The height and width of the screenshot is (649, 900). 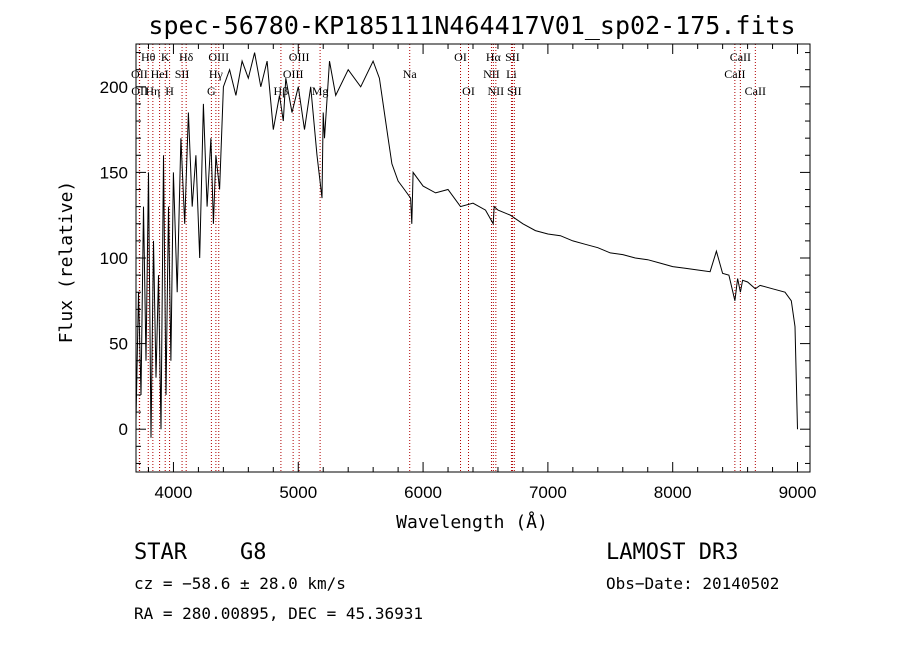 I want to click on observation-date: Obs−Date: 20140502, so click(x=692, y=583).